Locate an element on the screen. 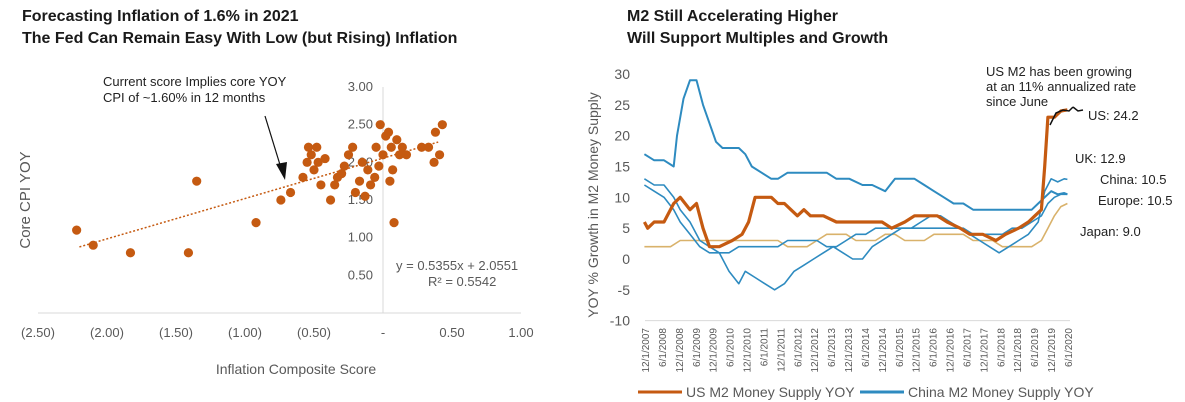 The width and height of the screenshot is (1185, 402). legend-label: China M2 Money Supply YOY is located at coordinates (1001, 392).